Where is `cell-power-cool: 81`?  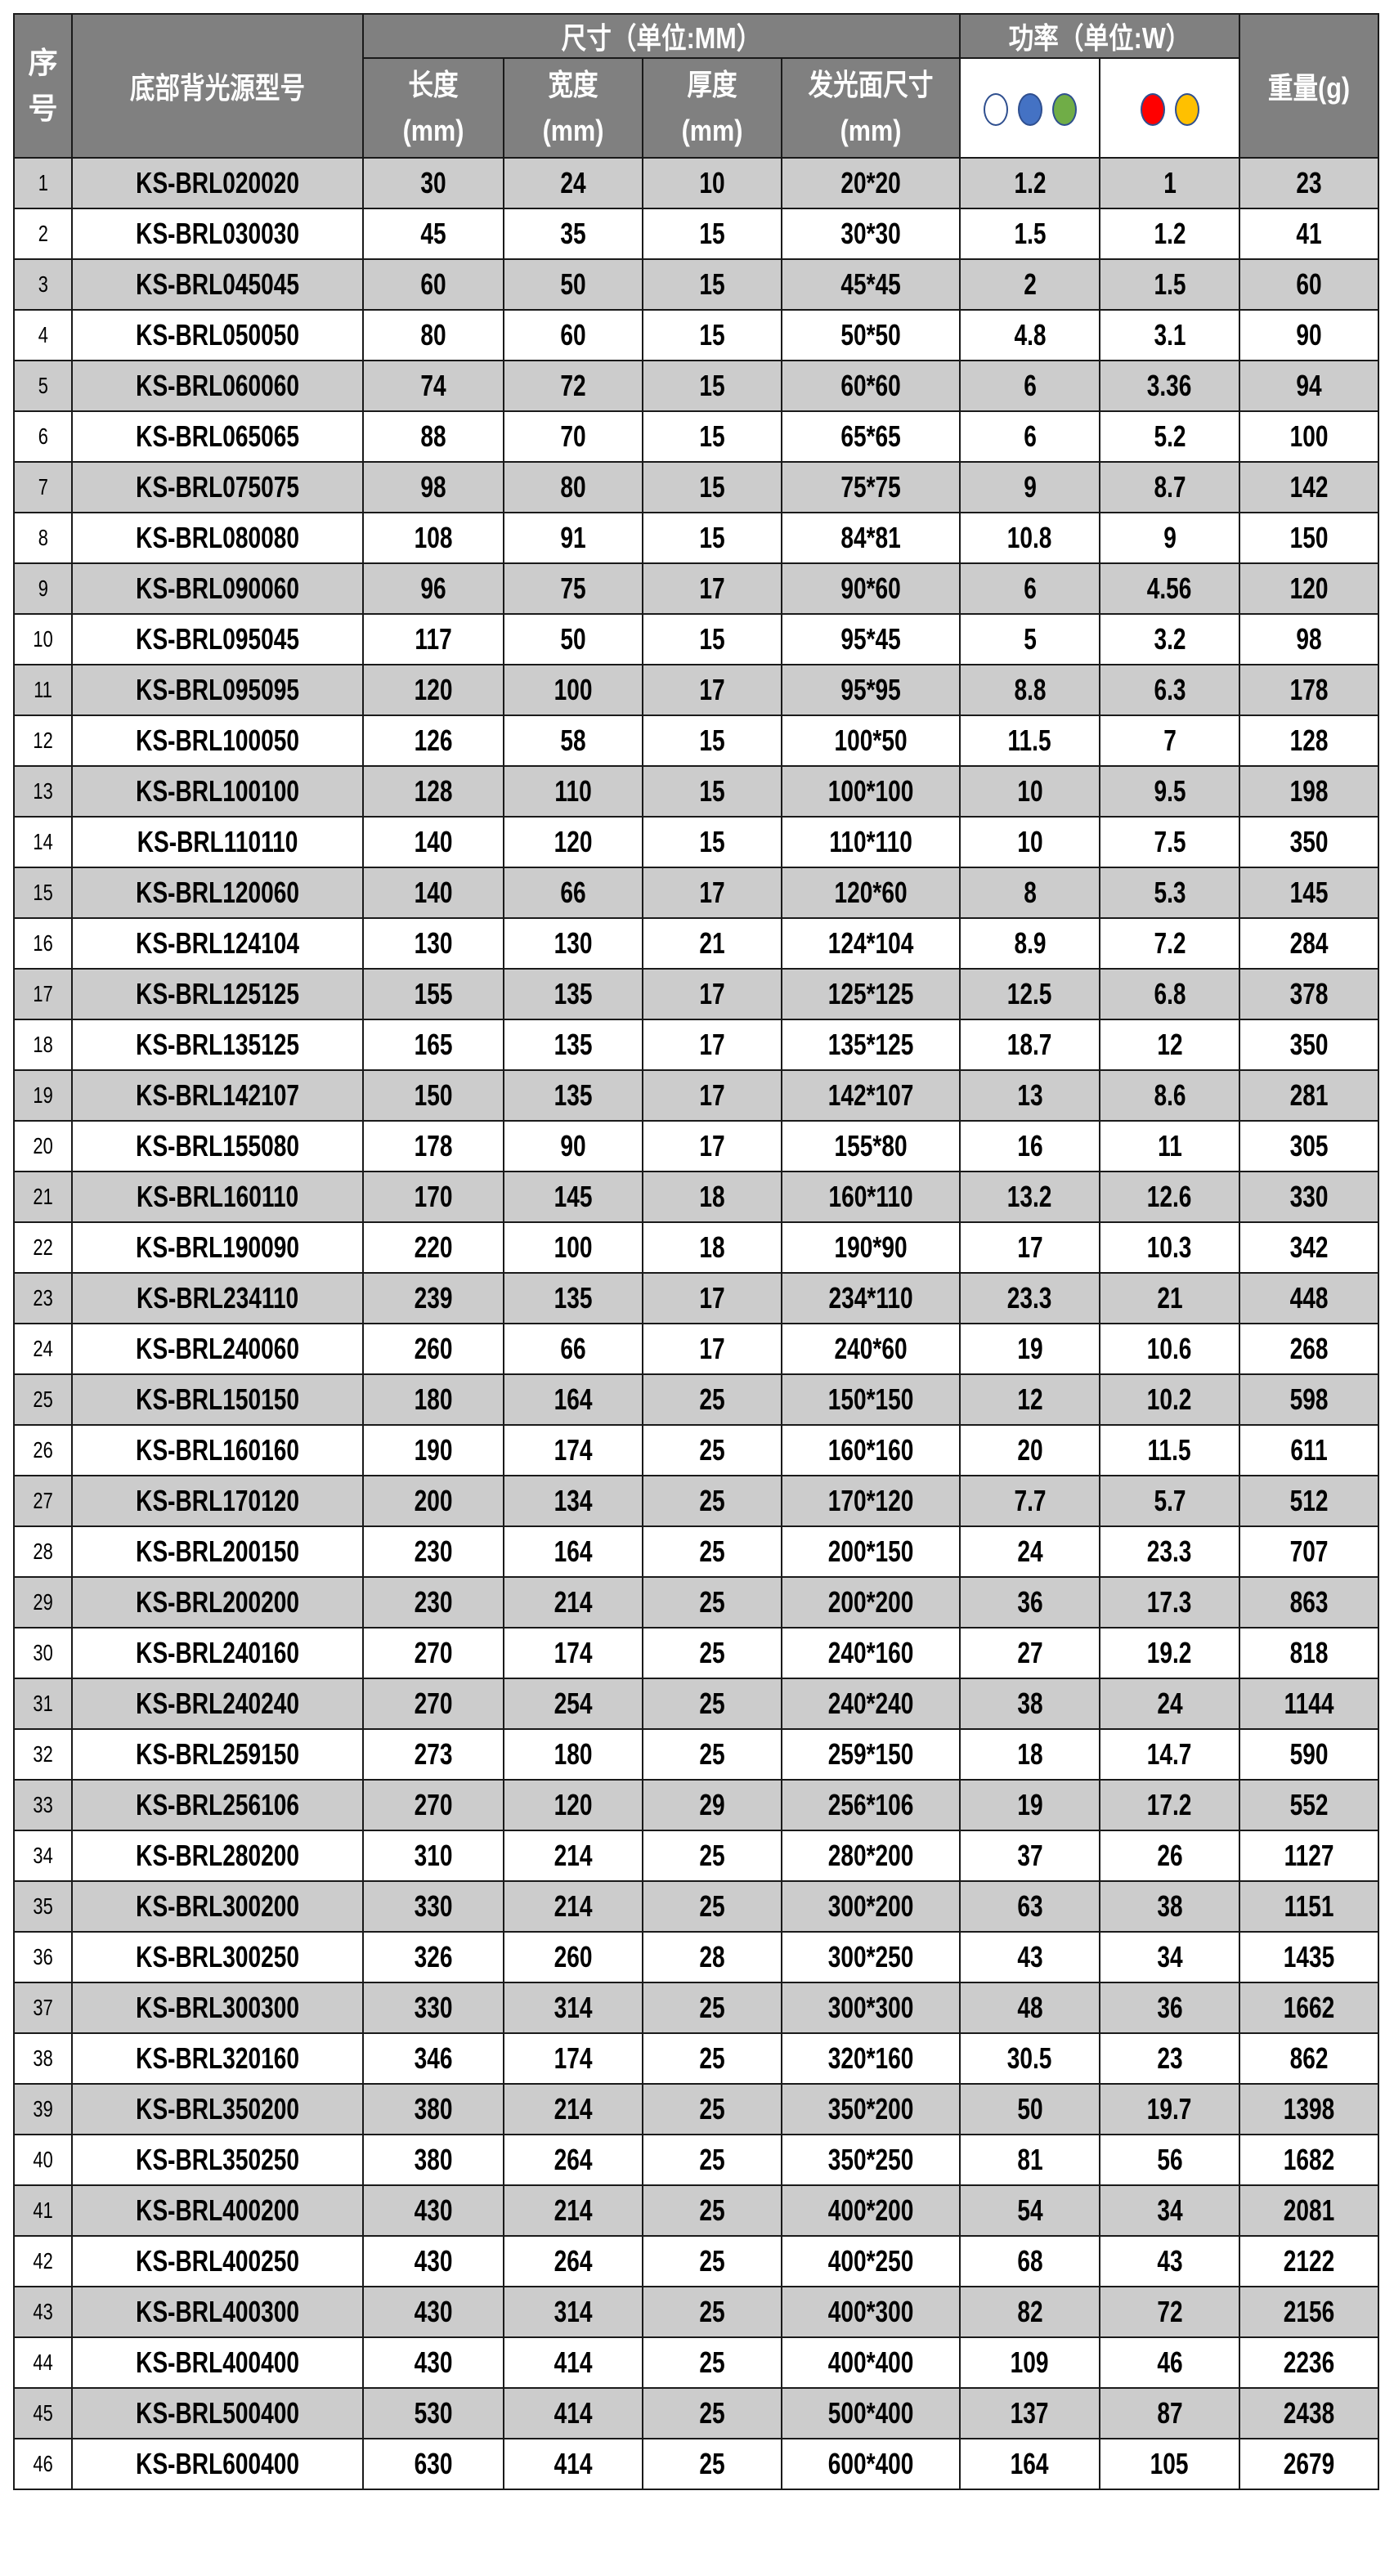
cell-power-cool: 81 is located at coordinates (1030, 2160).